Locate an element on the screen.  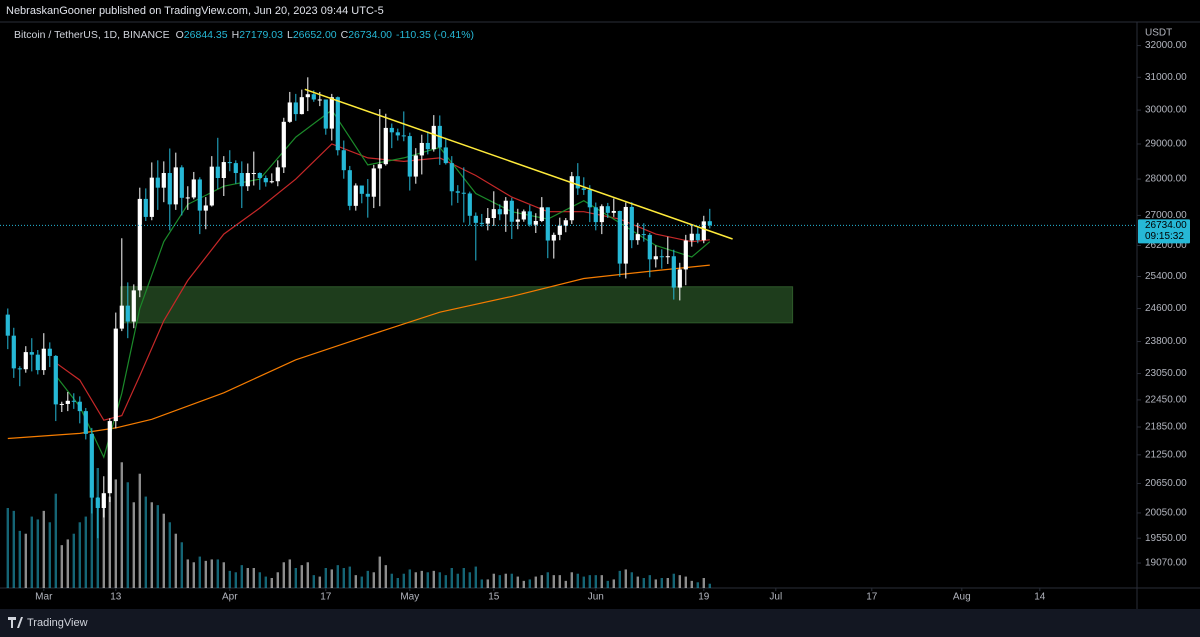
y-tick-label: 19070.00 is located at coordinates (1166, 563).